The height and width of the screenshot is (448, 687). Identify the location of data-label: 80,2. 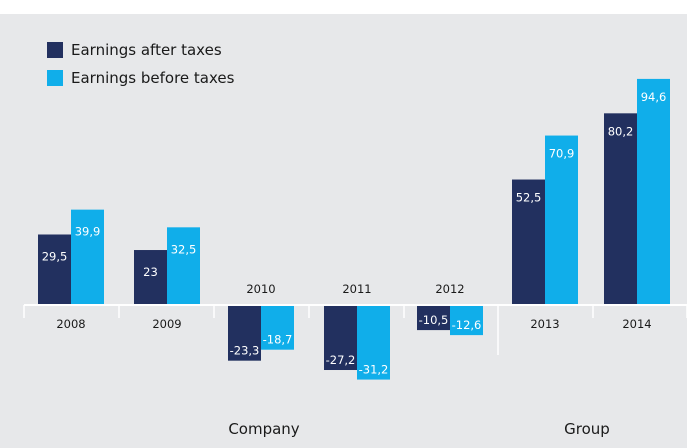
(621, 131).